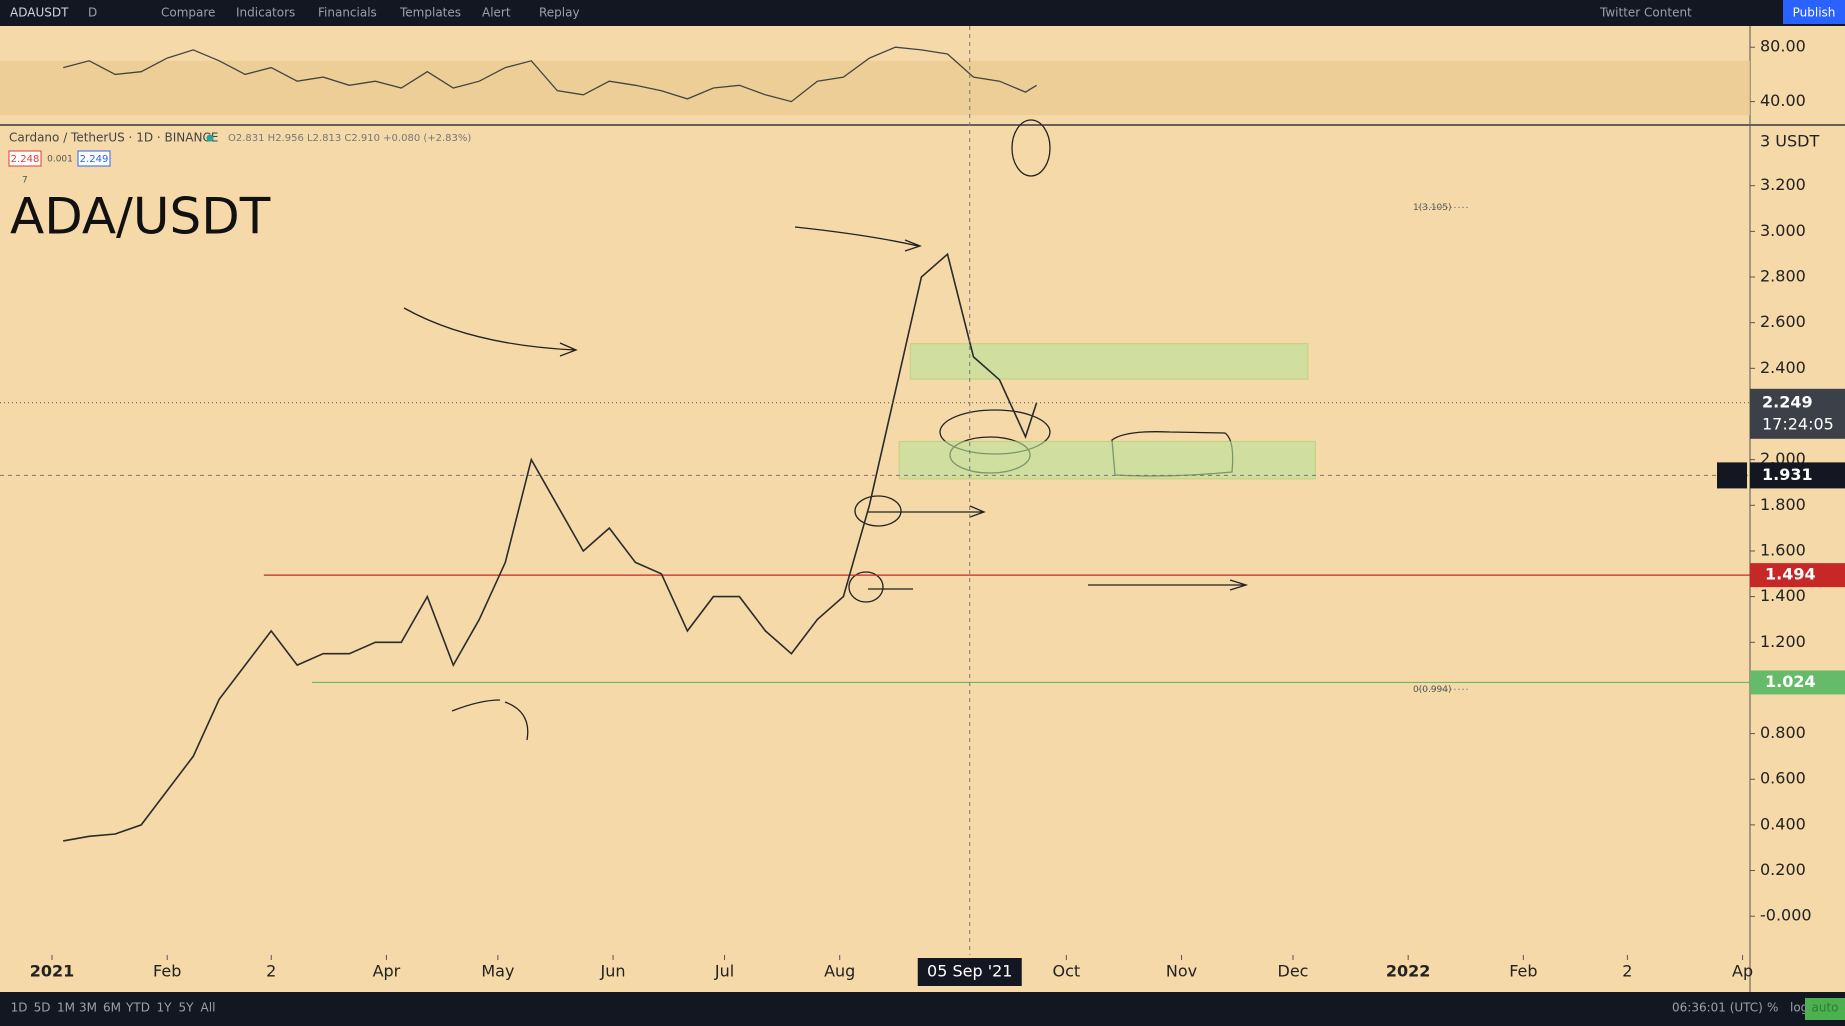 The height and width of the screenshot is (1026, 1845). What do you see at coordinates (112, 1008) in the screenshot?
I see `range-button: 6M` at bounding box center [112, 1008].